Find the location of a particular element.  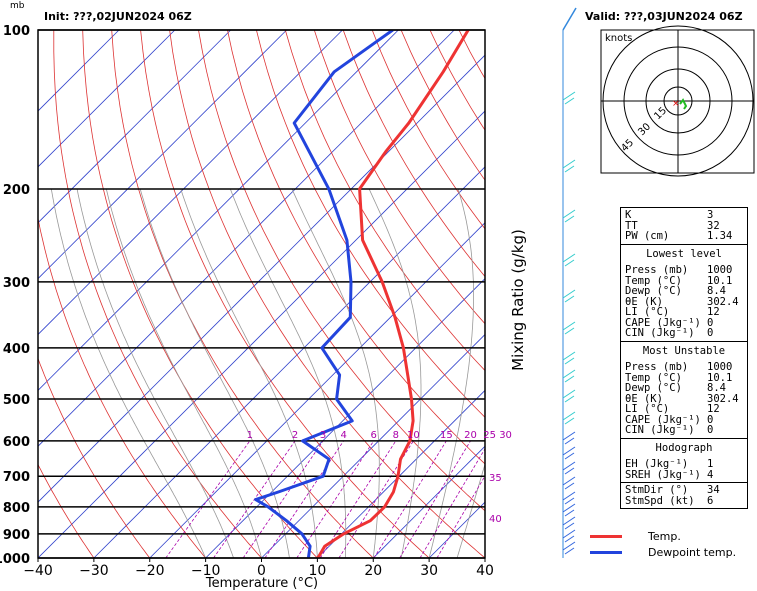

index-row: CIN (Jkg⁻¹) 0 is located at coordinates (669, 333).